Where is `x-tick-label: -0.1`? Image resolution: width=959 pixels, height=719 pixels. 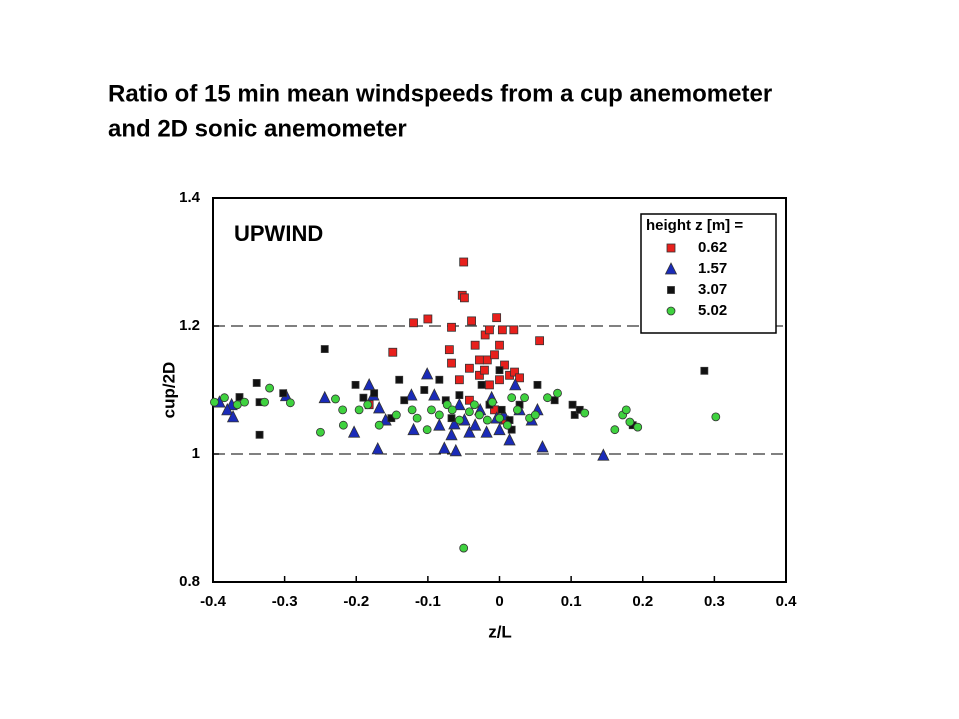
x-tick-label: -0.1 is located at coordinates (428, 601).